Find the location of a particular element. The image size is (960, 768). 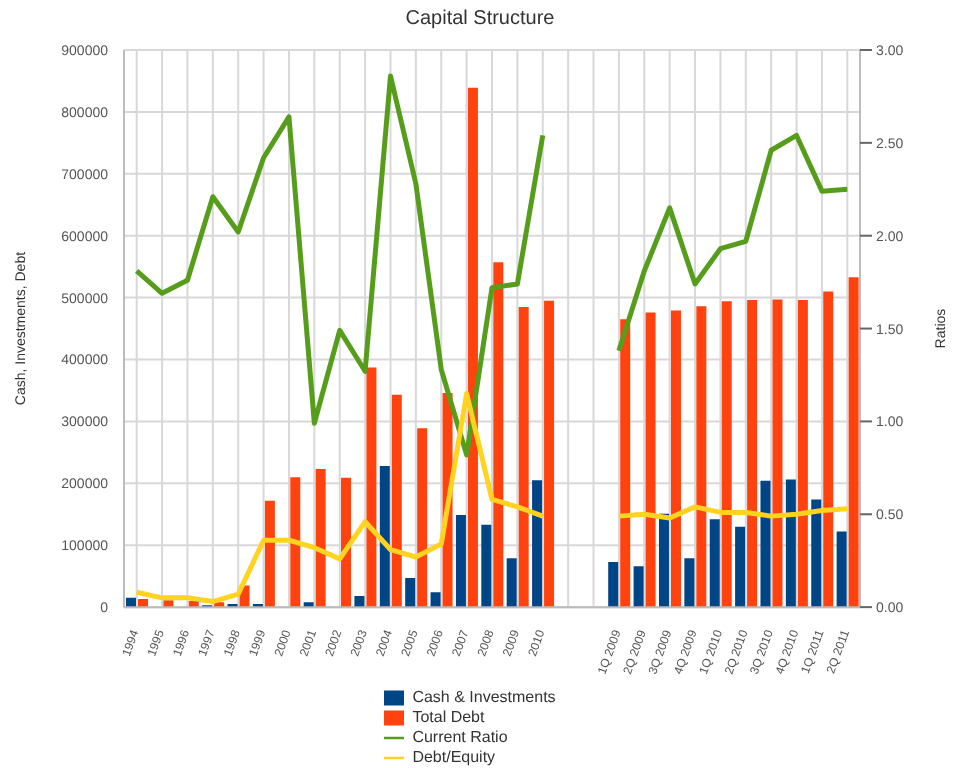

legend-label: Total Debt is located at coordinates (448, 716).